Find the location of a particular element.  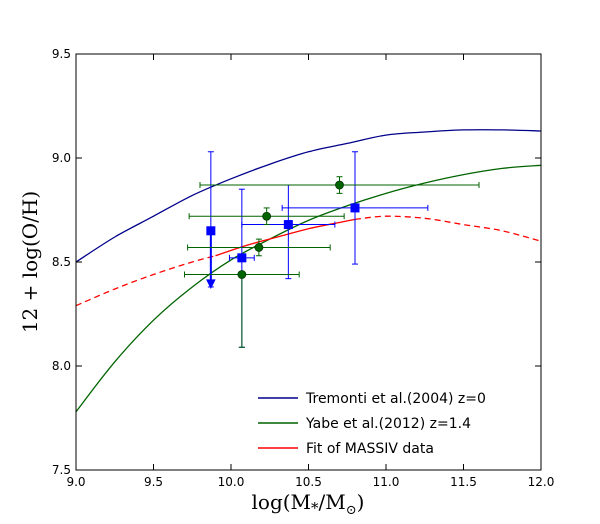

markers-layer is located at coordinates (283, 229).